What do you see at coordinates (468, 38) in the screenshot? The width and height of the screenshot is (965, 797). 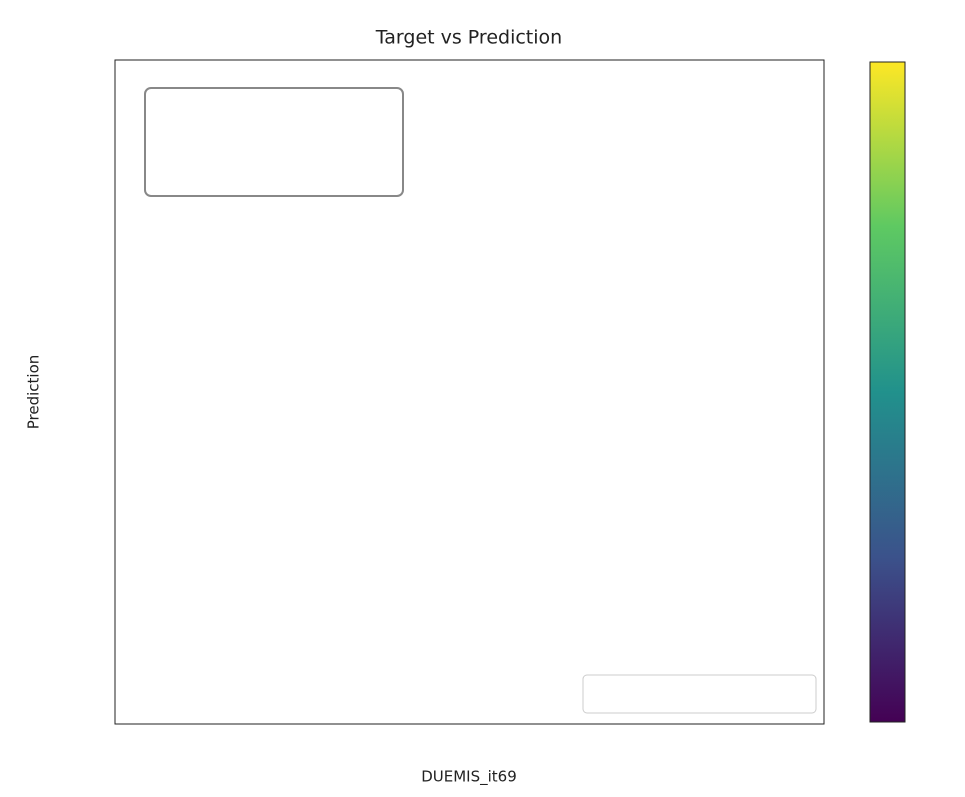 I see `chart-title: Target vs Prediction` at bounding box center [468, 38].